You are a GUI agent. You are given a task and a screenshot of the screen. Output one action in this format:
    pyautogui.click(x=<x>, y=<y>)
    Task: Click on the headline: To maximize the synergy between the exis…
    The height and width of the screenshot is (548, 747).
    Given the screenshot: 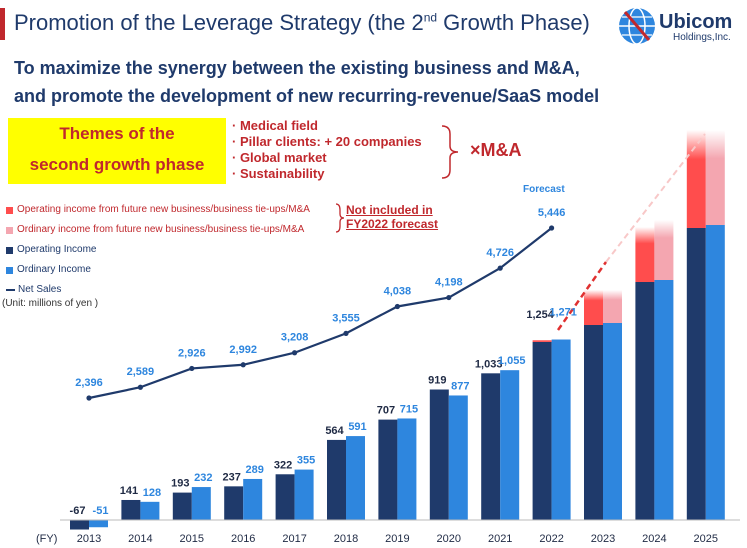 What is the action you would take?
    pyautogui.click(x=306, y=82)
    